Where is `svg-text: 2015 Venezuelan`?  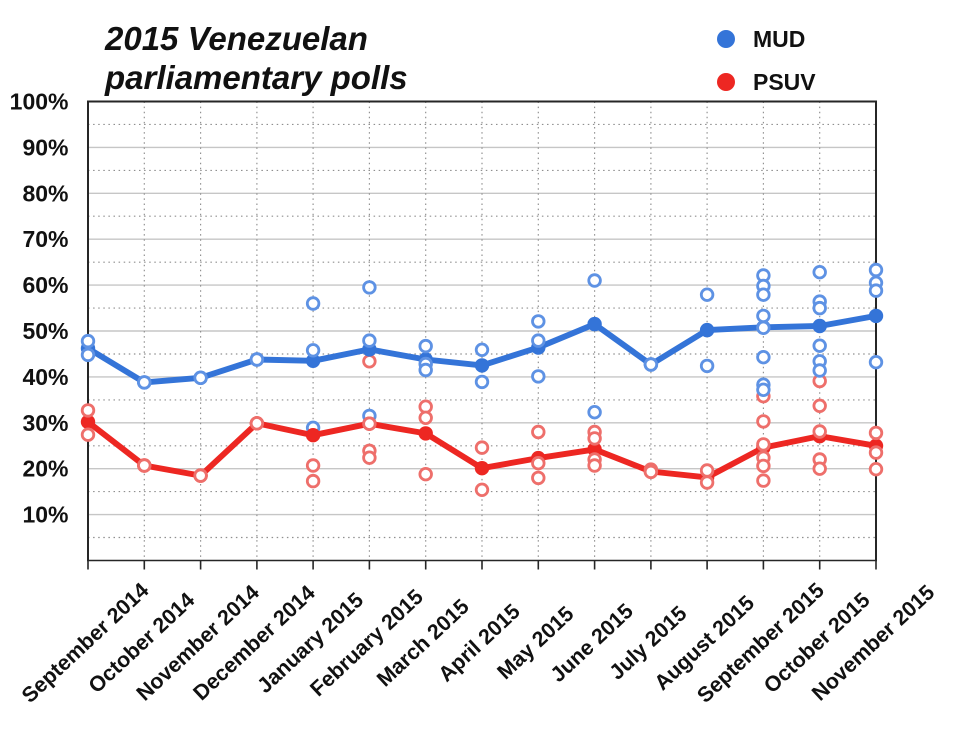 svg-text: 2015 Venezuelan is located at coordinates (236, 38).